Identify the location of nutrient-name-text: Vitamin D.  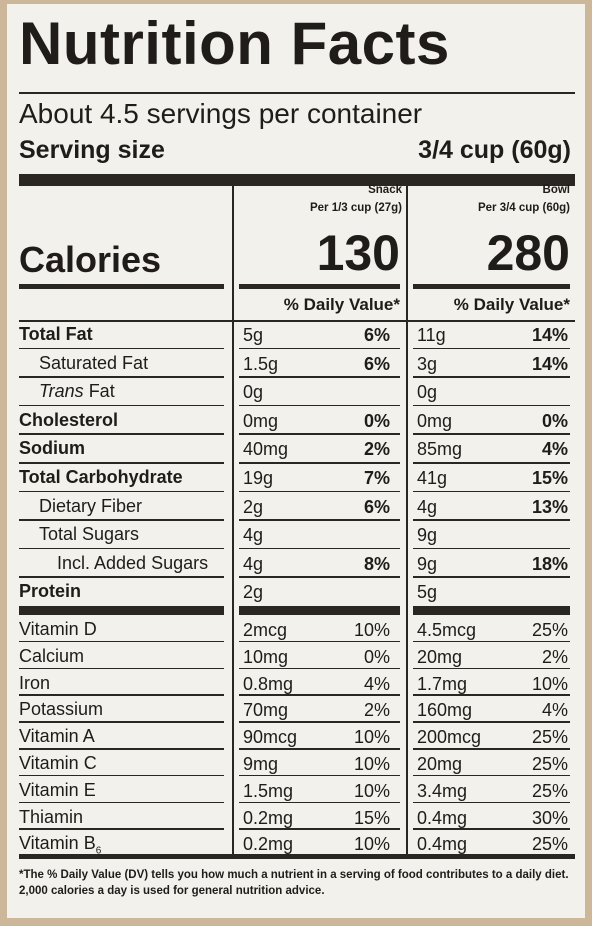
(58, 629).